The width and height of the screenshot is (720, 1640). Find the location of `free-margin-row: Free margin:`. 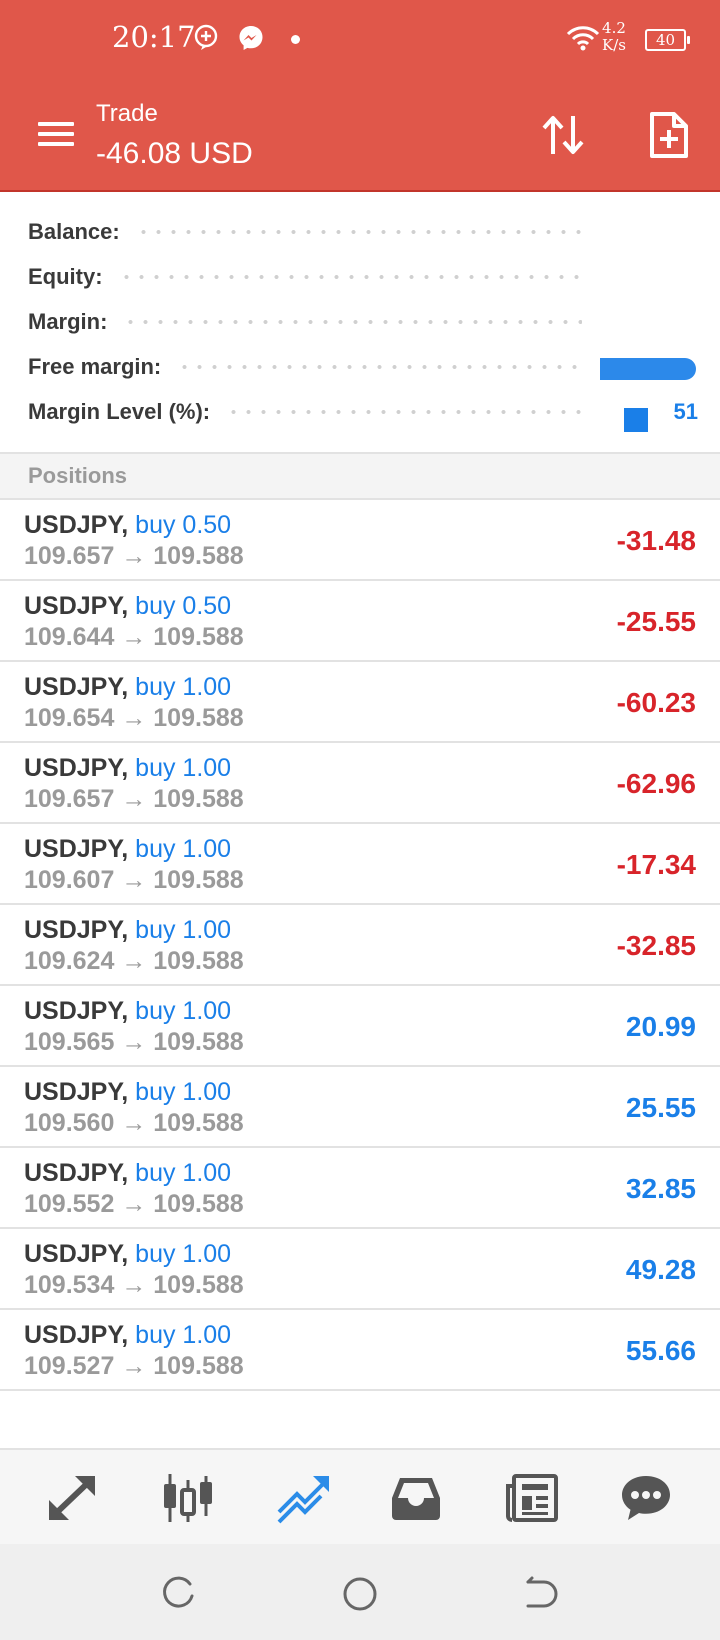

free-margin-row: Free margin: is located at coordinates (363, 367).